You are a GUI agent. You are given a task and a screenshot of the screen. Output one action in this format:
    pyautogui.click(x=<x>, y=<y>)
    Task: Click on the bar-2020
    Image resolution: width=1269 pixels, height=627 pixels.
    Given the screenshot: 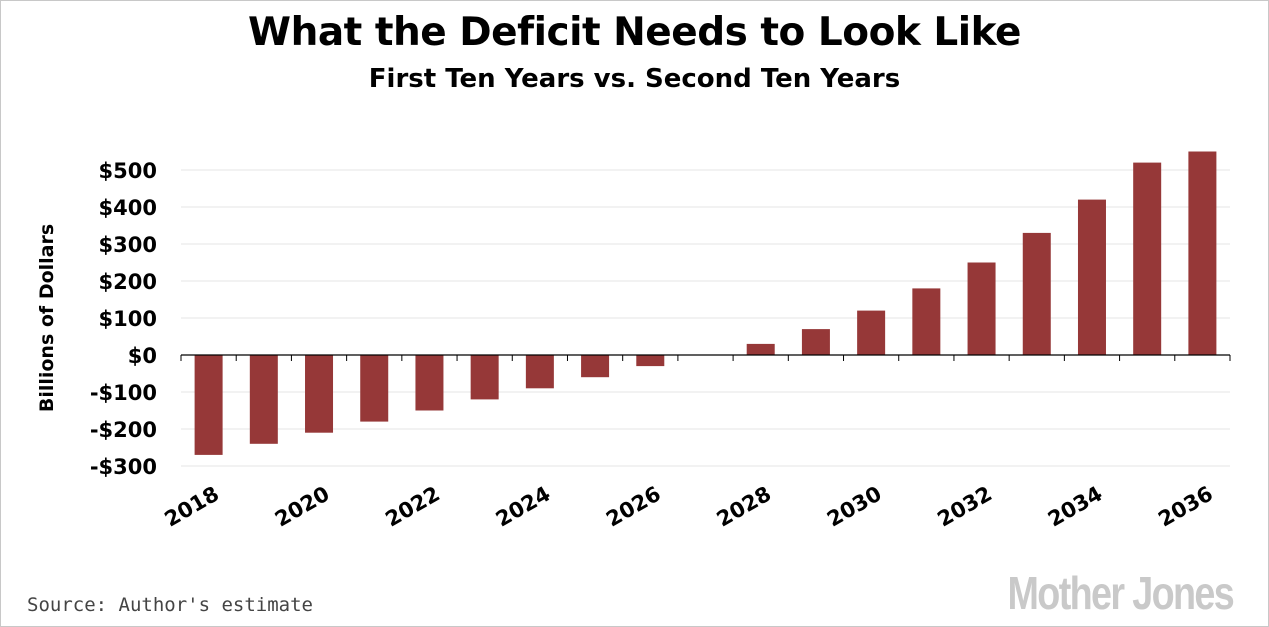 What is the action you would take?
    pyautogui.click(x=319, y=394)
    